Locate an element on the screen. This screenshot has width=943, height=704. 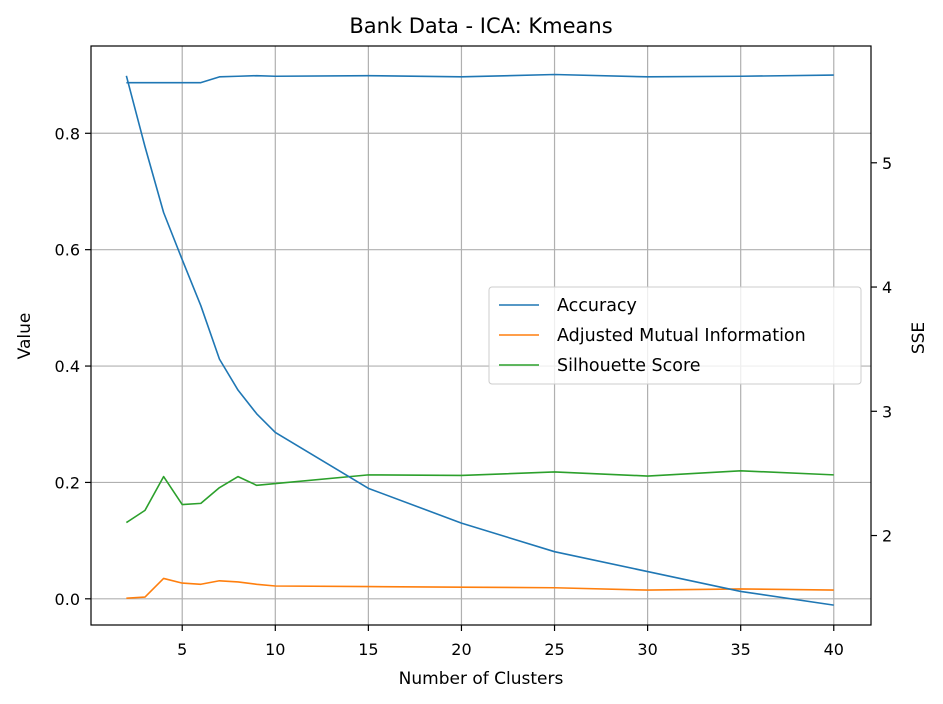
y-axis: 0.0 0.2 0.4 0.6 0.8 is located at coordinates (73, 366).